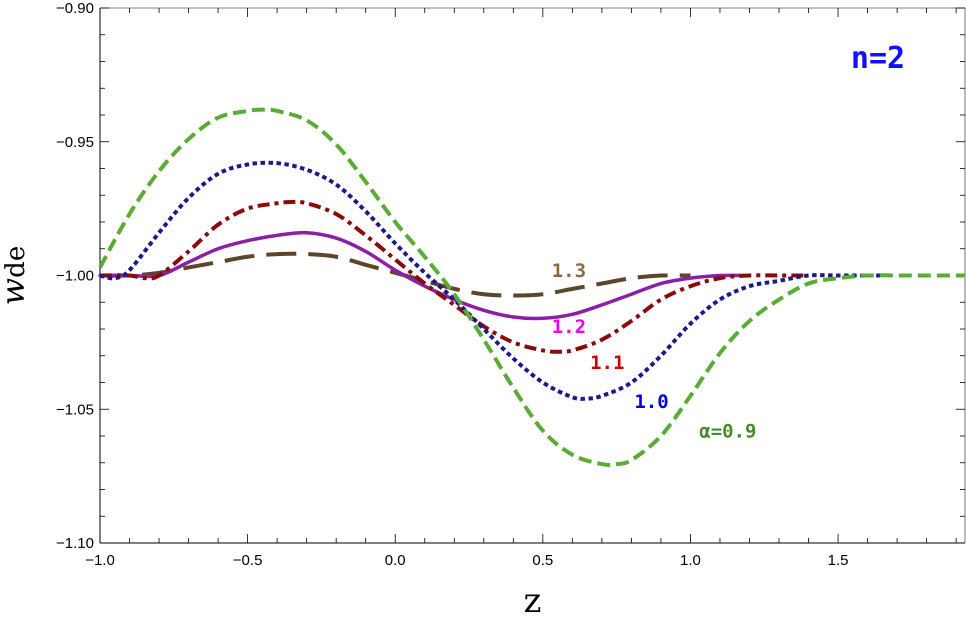 This screenshot has width=966, height=618. What do you see at coordinates (651, 402) in the screenshot?
I see `curve-label: 1.0` at bounding box center [651, 402].